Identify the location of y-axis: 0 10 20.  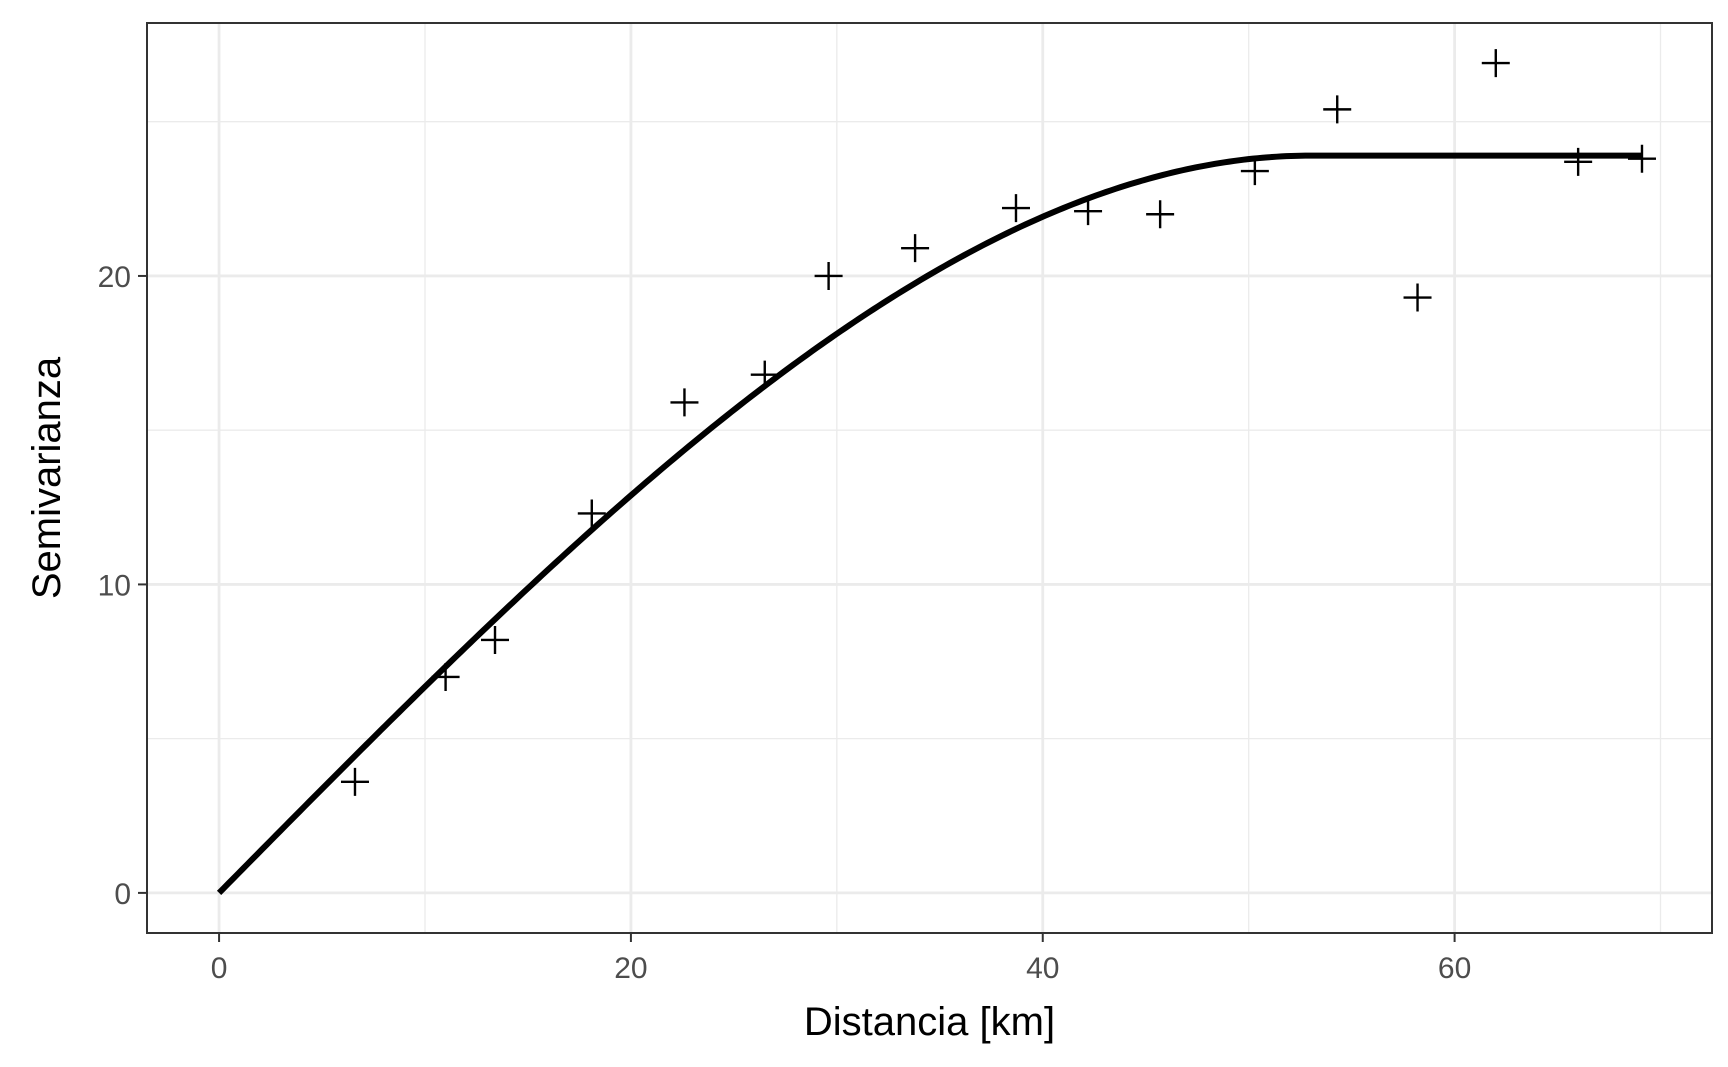
(122, 586).